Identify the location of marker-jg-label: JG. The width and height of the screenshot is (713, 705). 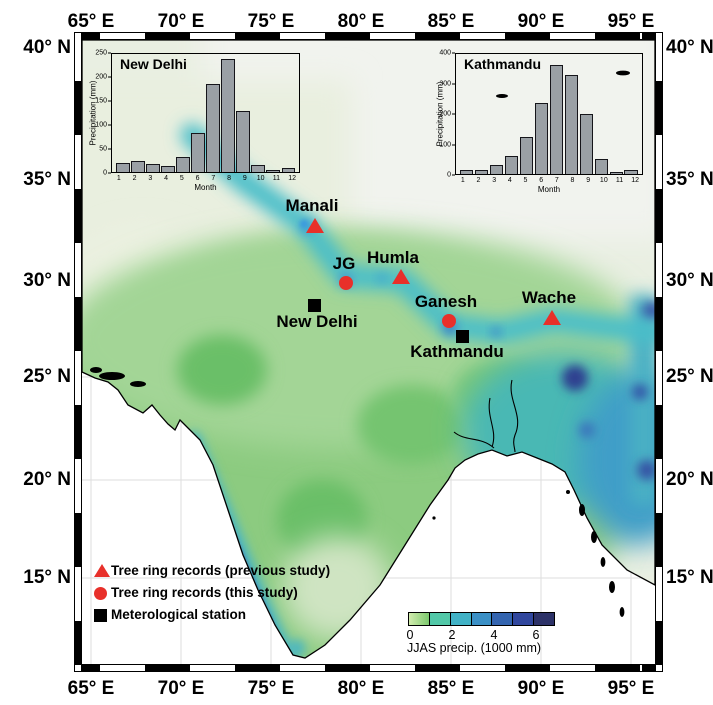
(344, 263).